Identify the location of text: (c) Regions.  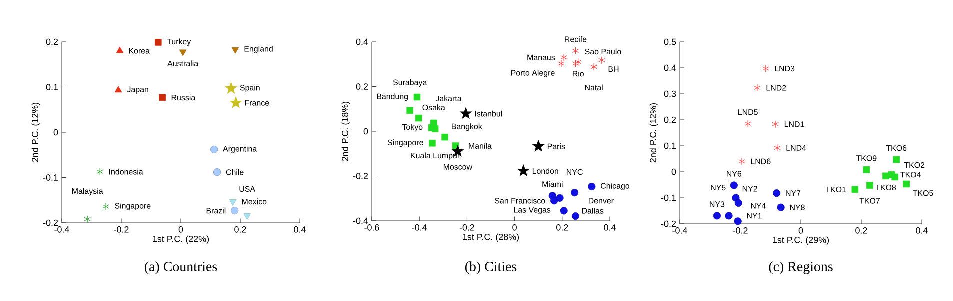
(801, 268).